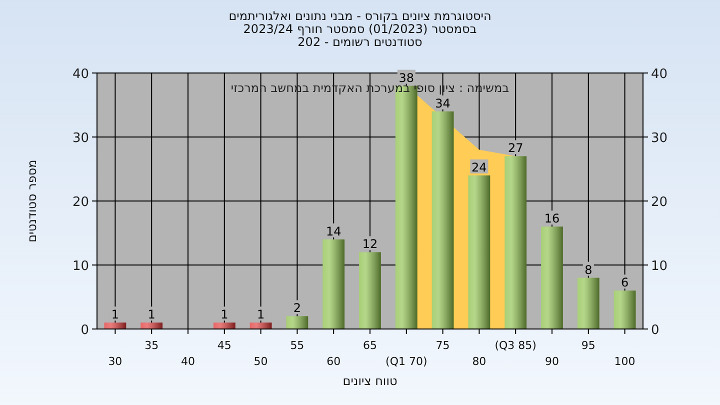 This screenshot has height=405, width=720. What do you see at coordinates (80, 266) in the screenshot?
I see `y-tick-label: 10` at bounding box center [80, 266].